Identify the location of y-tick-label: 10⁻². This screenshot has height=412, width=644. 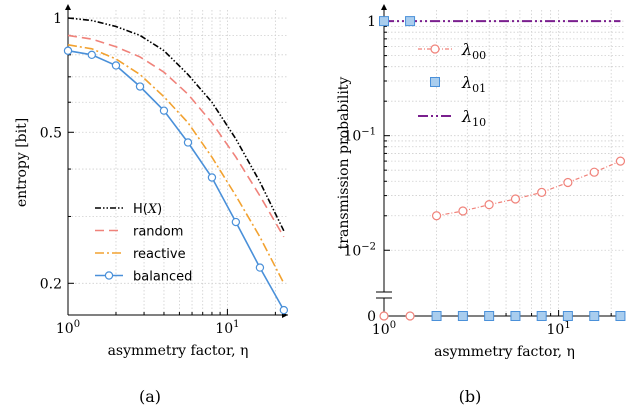
(359, 250).